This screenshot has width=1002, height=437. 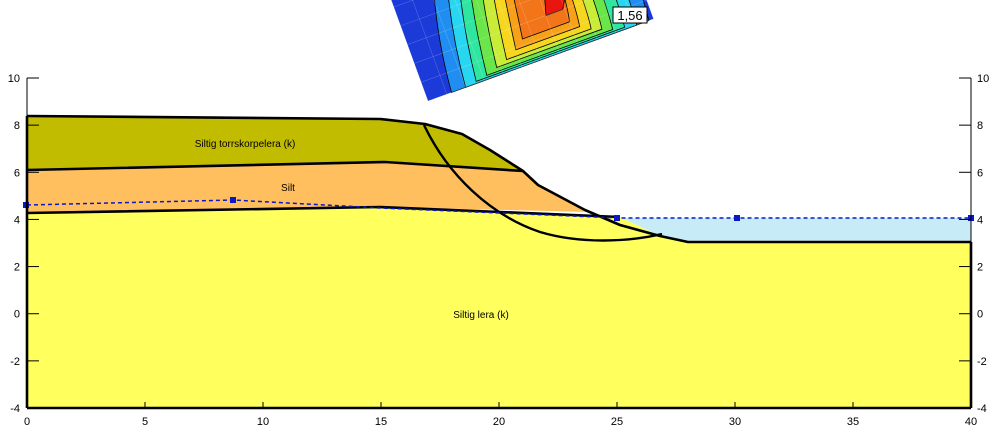 I want to click on layer-label-silt: Silt, so click(x=288, y=188).